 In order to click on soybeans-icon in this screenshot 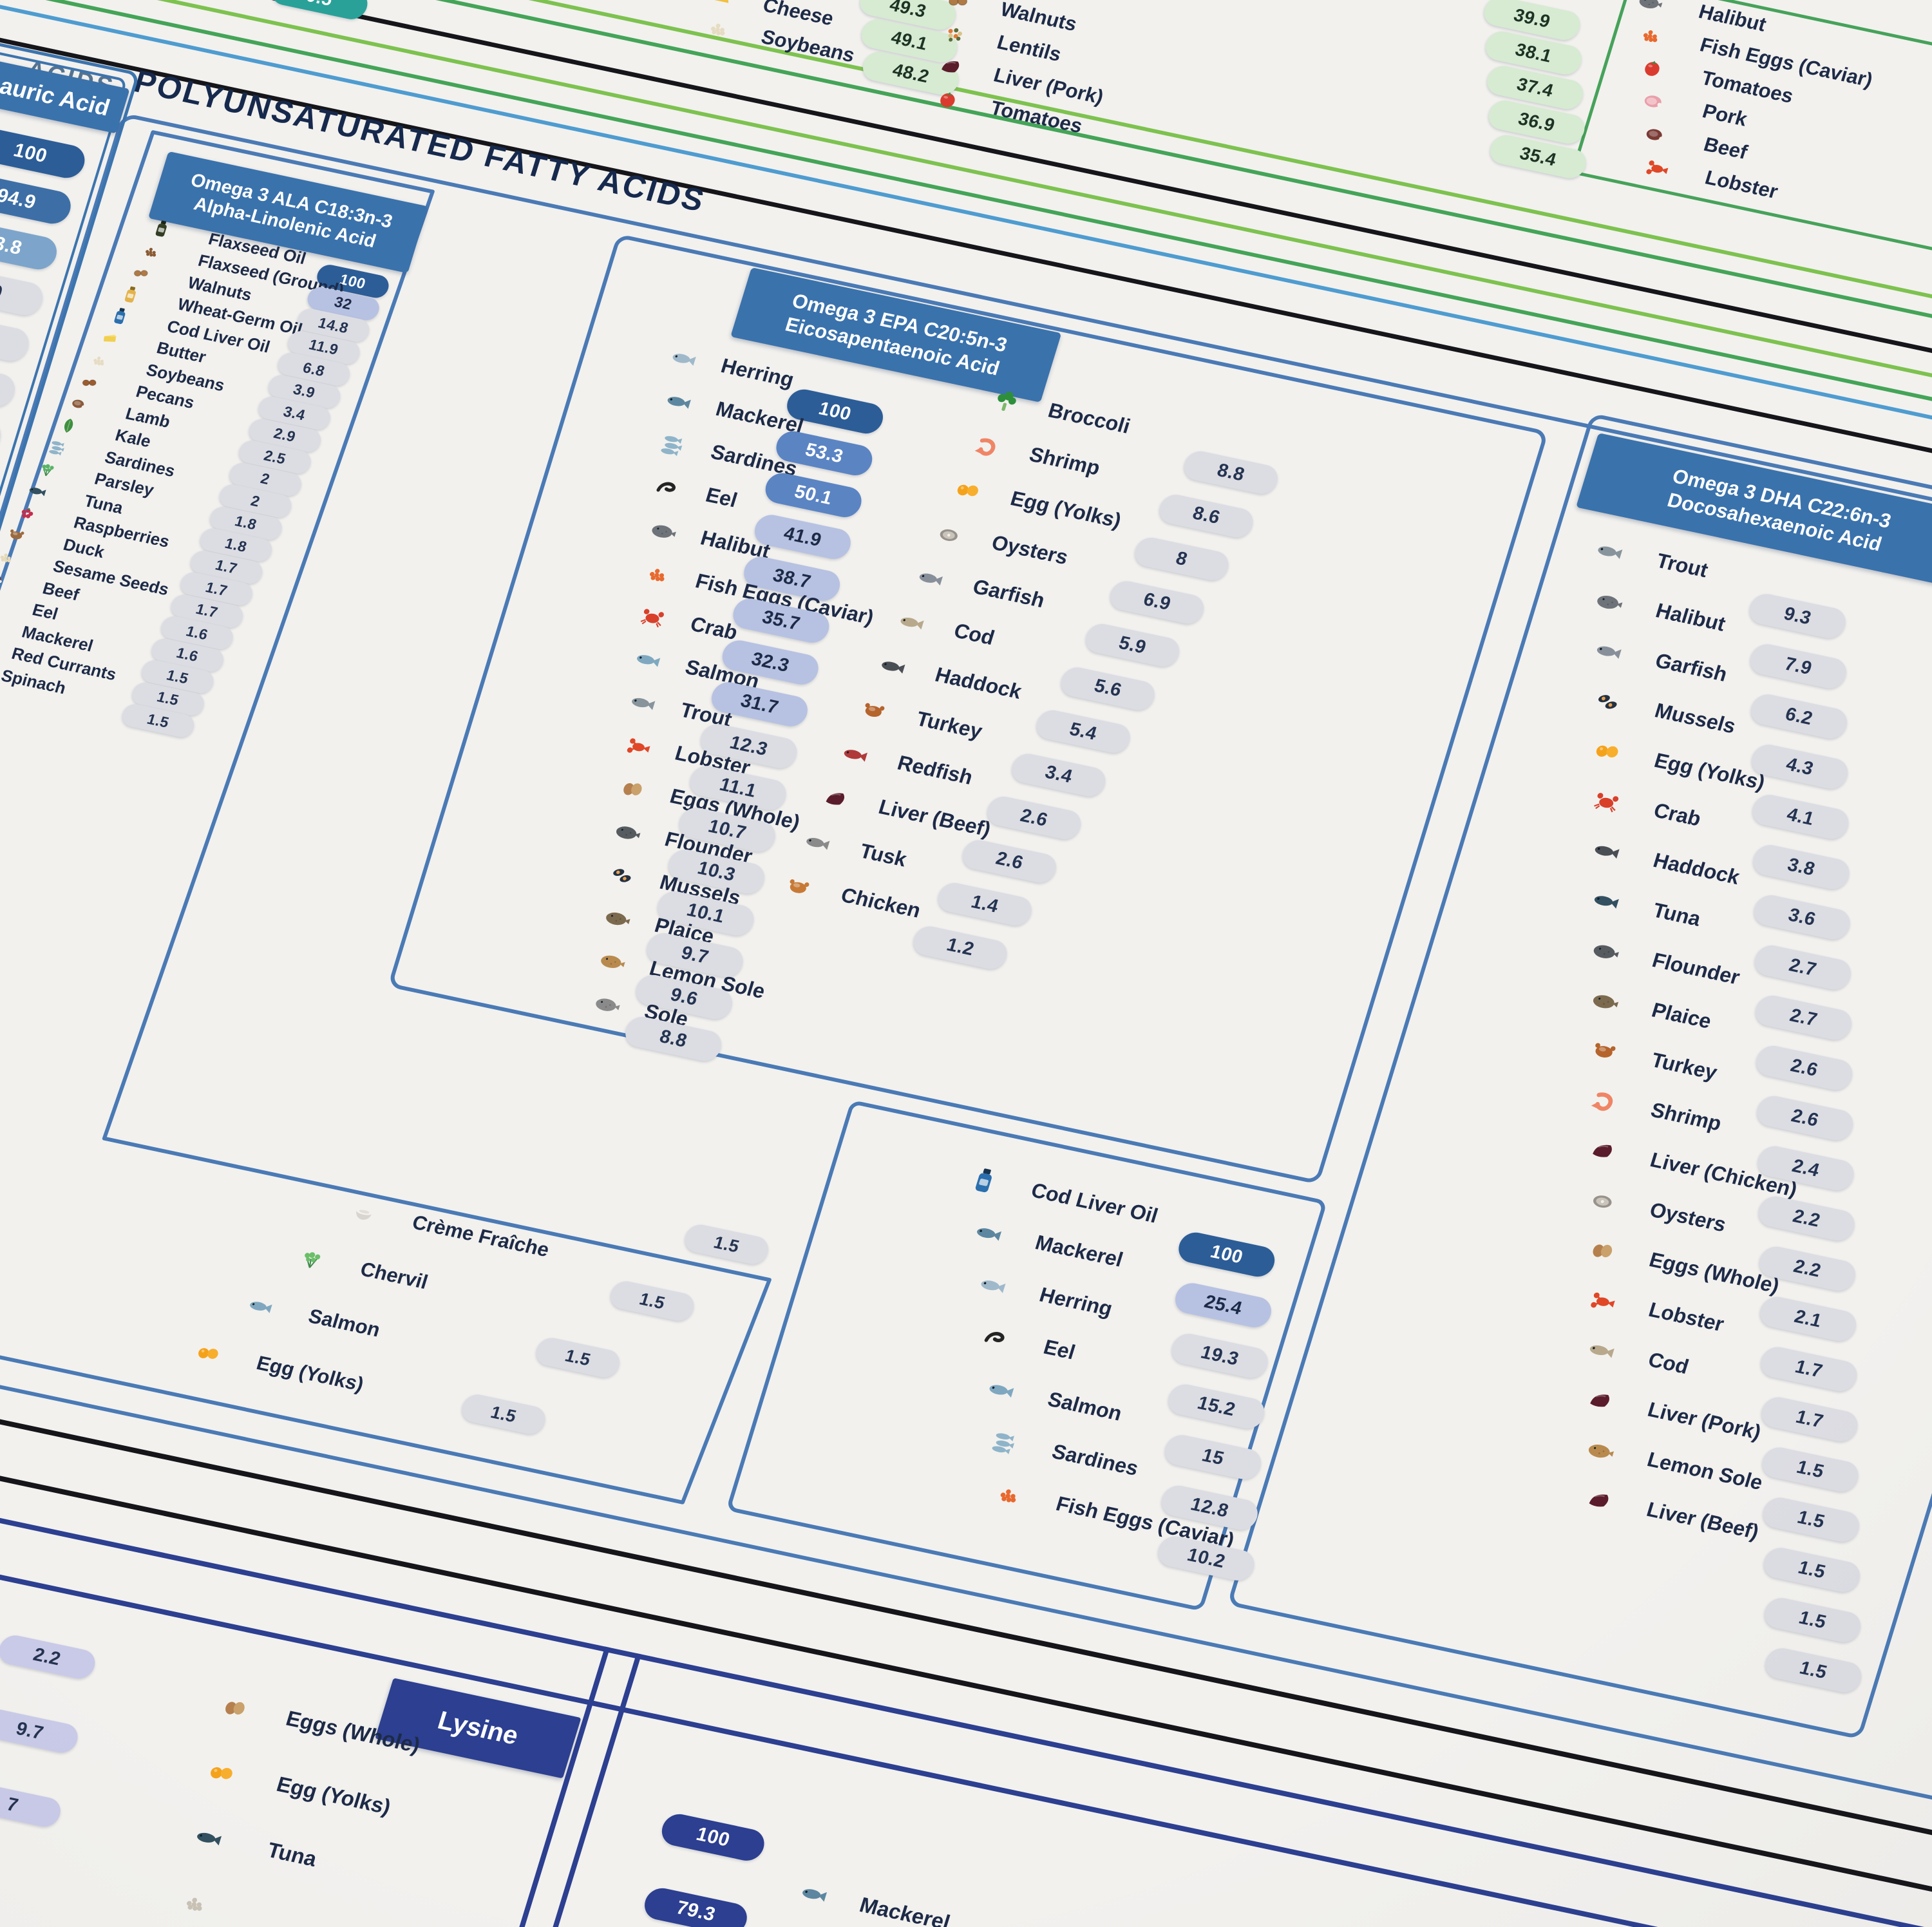, I will do `click(719, 28)`.